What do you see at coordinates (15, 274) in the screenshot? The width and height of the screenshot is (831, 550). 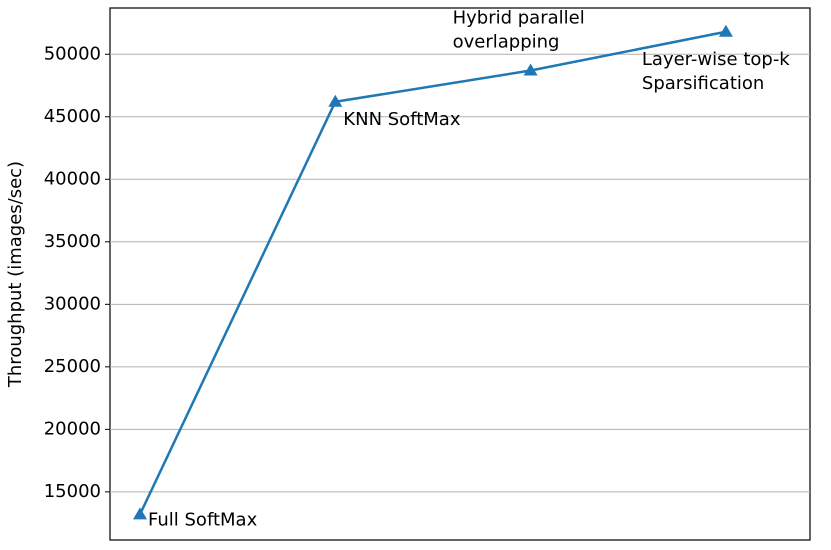 I see `y-axis-label: Throughput (images/sec)` at bounding box center [15, 274].